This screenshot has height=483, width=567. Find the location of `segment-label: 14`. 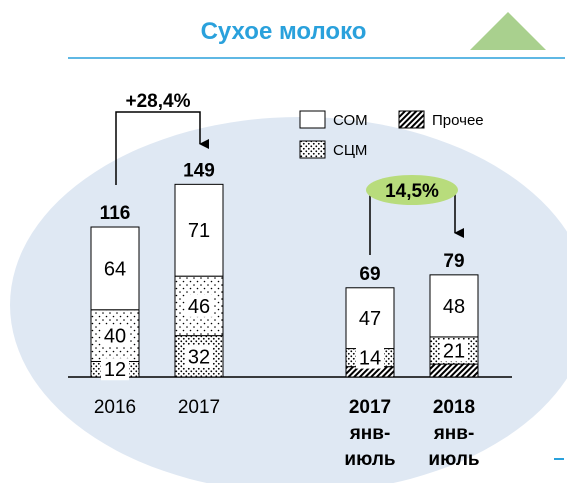

segment-label: 14 is located at coordinates (370, 359).